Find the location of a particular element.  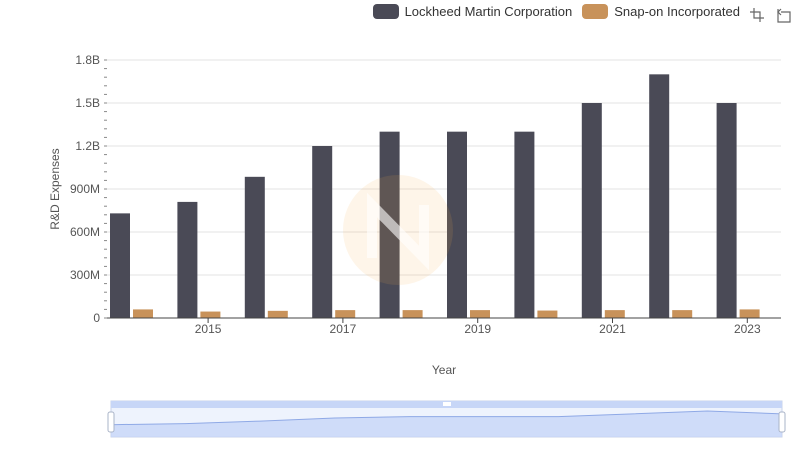

slider-handle-left is located at coordinates (111, 422).